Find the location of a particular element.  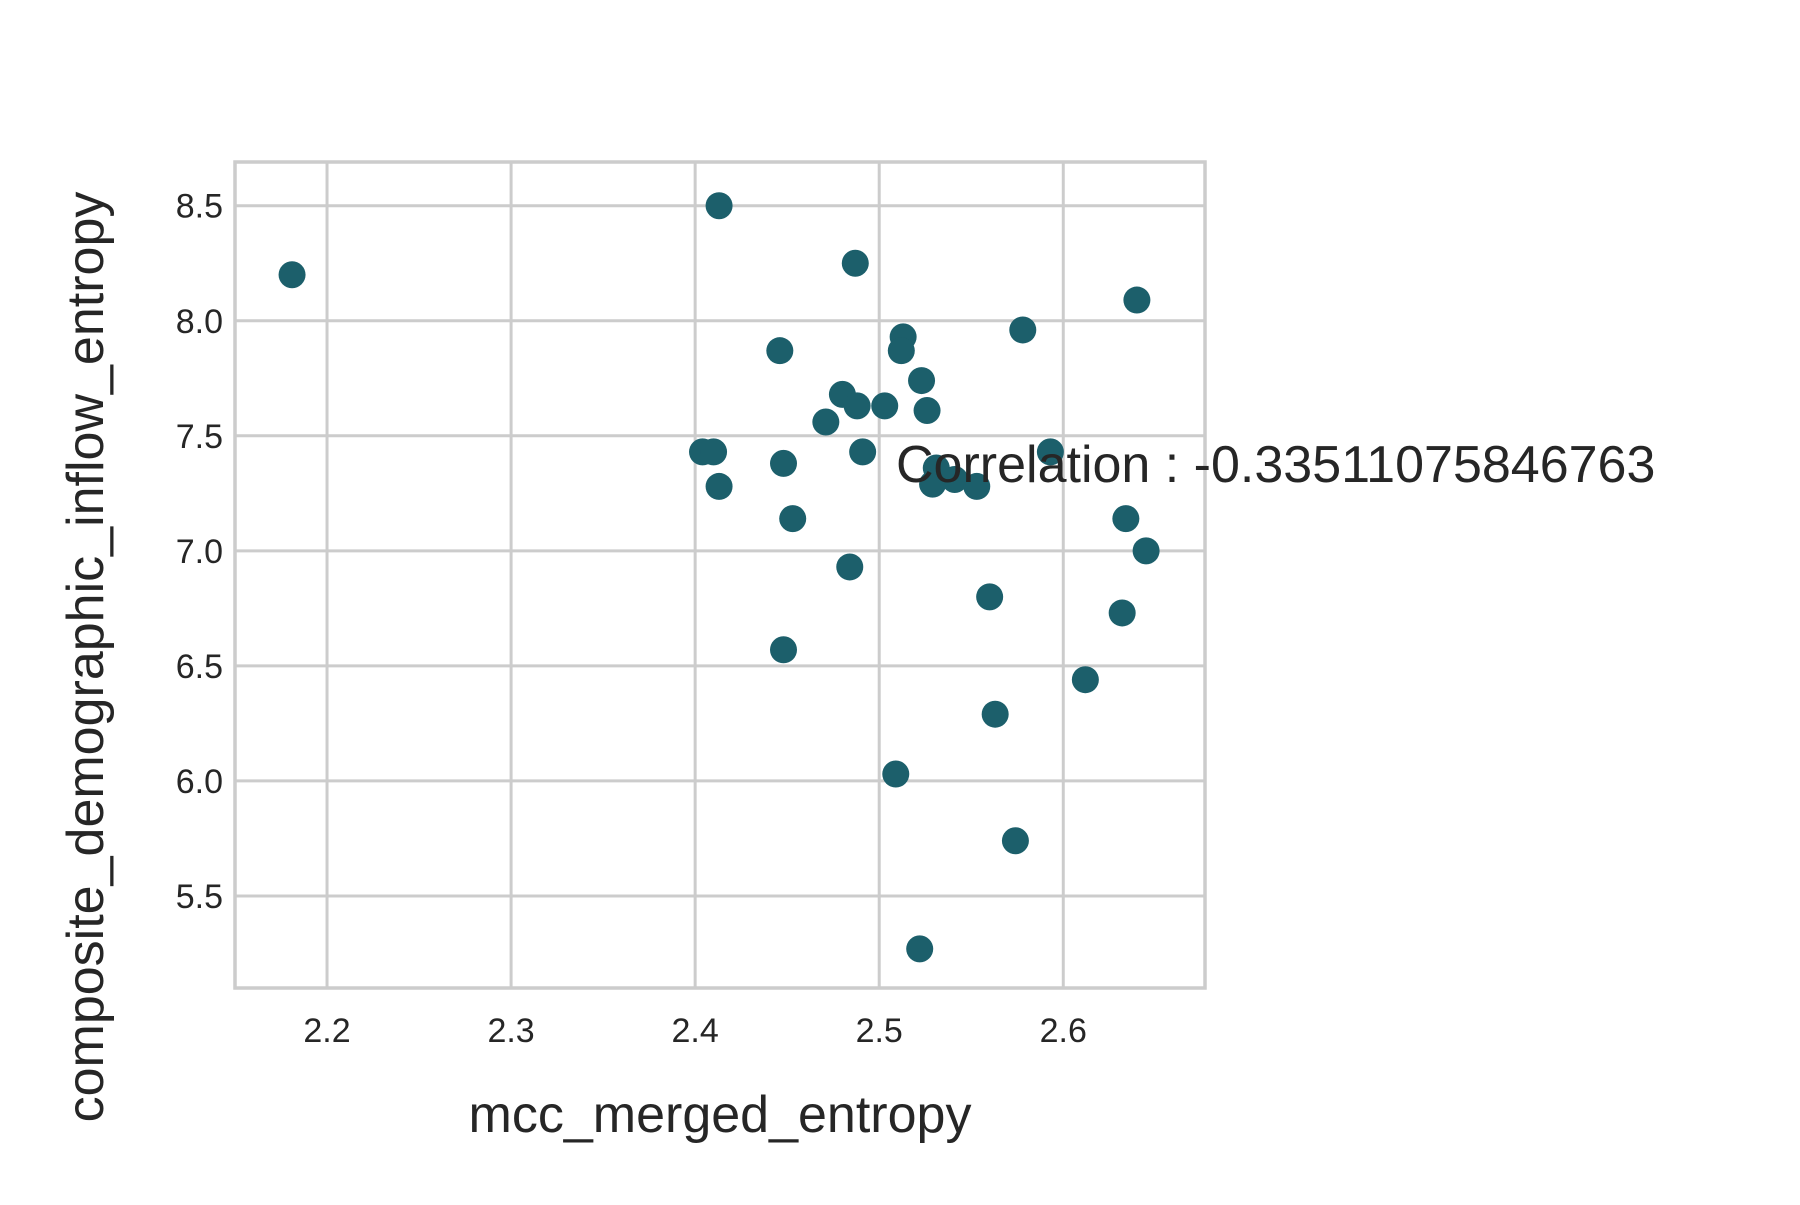

x-tick-label: 2.3 is located at coordinates (510, 1031).